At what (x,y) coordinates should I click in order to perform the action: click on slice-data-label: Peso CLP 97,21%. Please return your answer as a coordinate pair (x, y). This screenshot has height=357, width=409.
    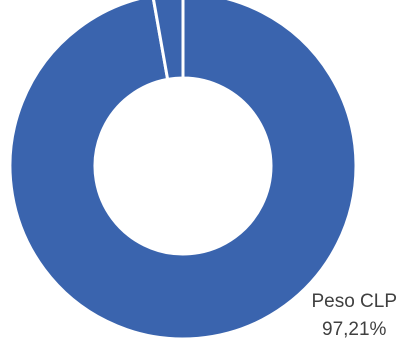
    Looking at the image, I should click on (354, 316).